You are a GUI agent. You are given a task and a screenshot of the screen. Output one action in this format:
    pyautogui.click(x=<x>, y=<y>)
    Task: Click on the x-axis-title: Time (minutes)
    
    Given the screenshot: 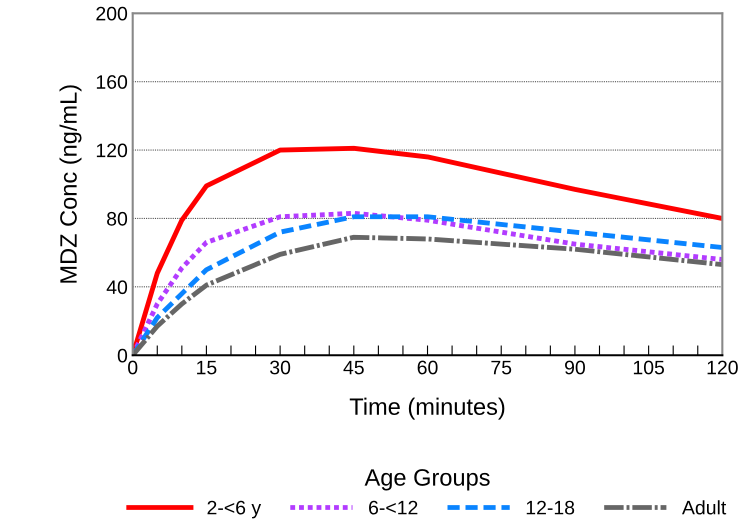 What is the action you would take?
    pyautogui.click(x=427, y=409)
    